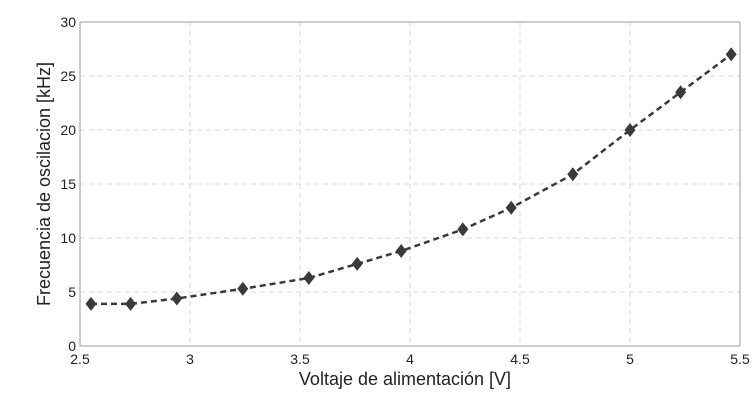 The height and width of the screenshot is (393, 756). Describe the element at coordinates (630, 359) in the screenshot. I see `x-tick-label: 5` at that location.